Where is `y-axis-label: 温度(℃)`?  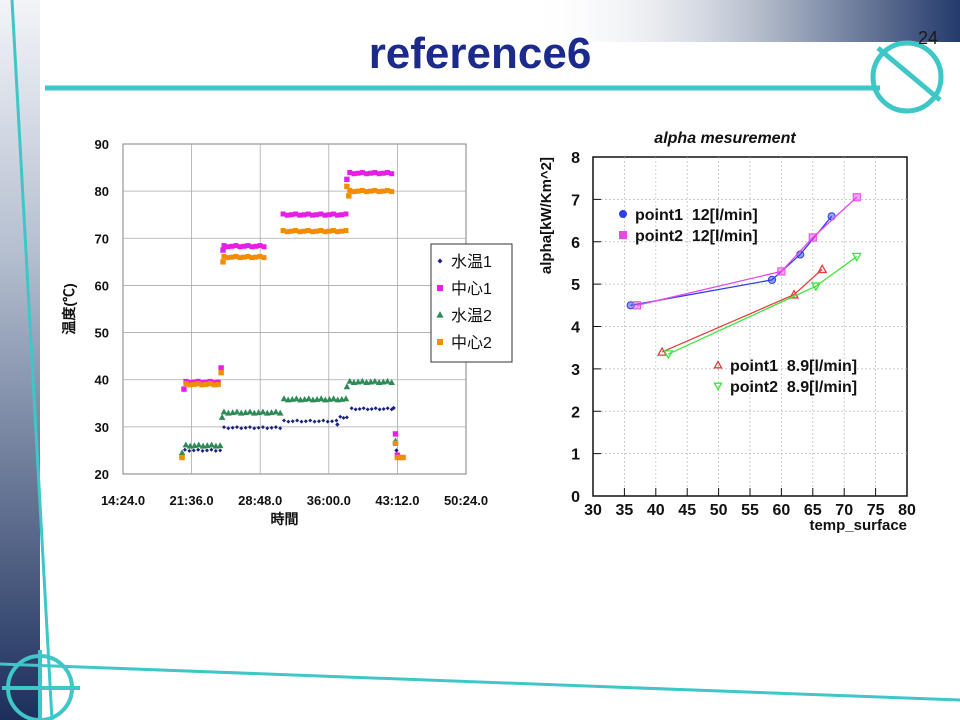
y-axis-label: 温度(℃) is located at coordinates (69, 308).